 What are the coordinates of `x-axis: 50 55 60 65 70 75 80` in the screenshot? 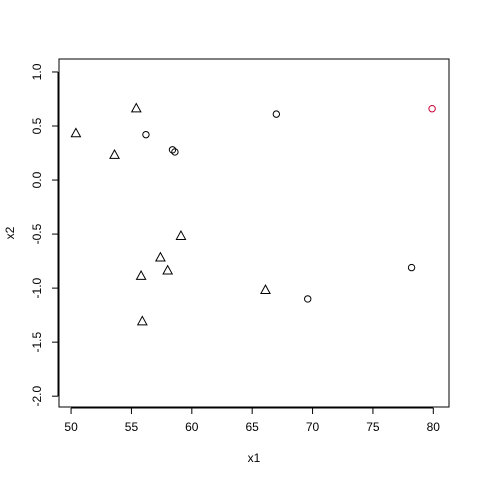 It's located at (252, 420).